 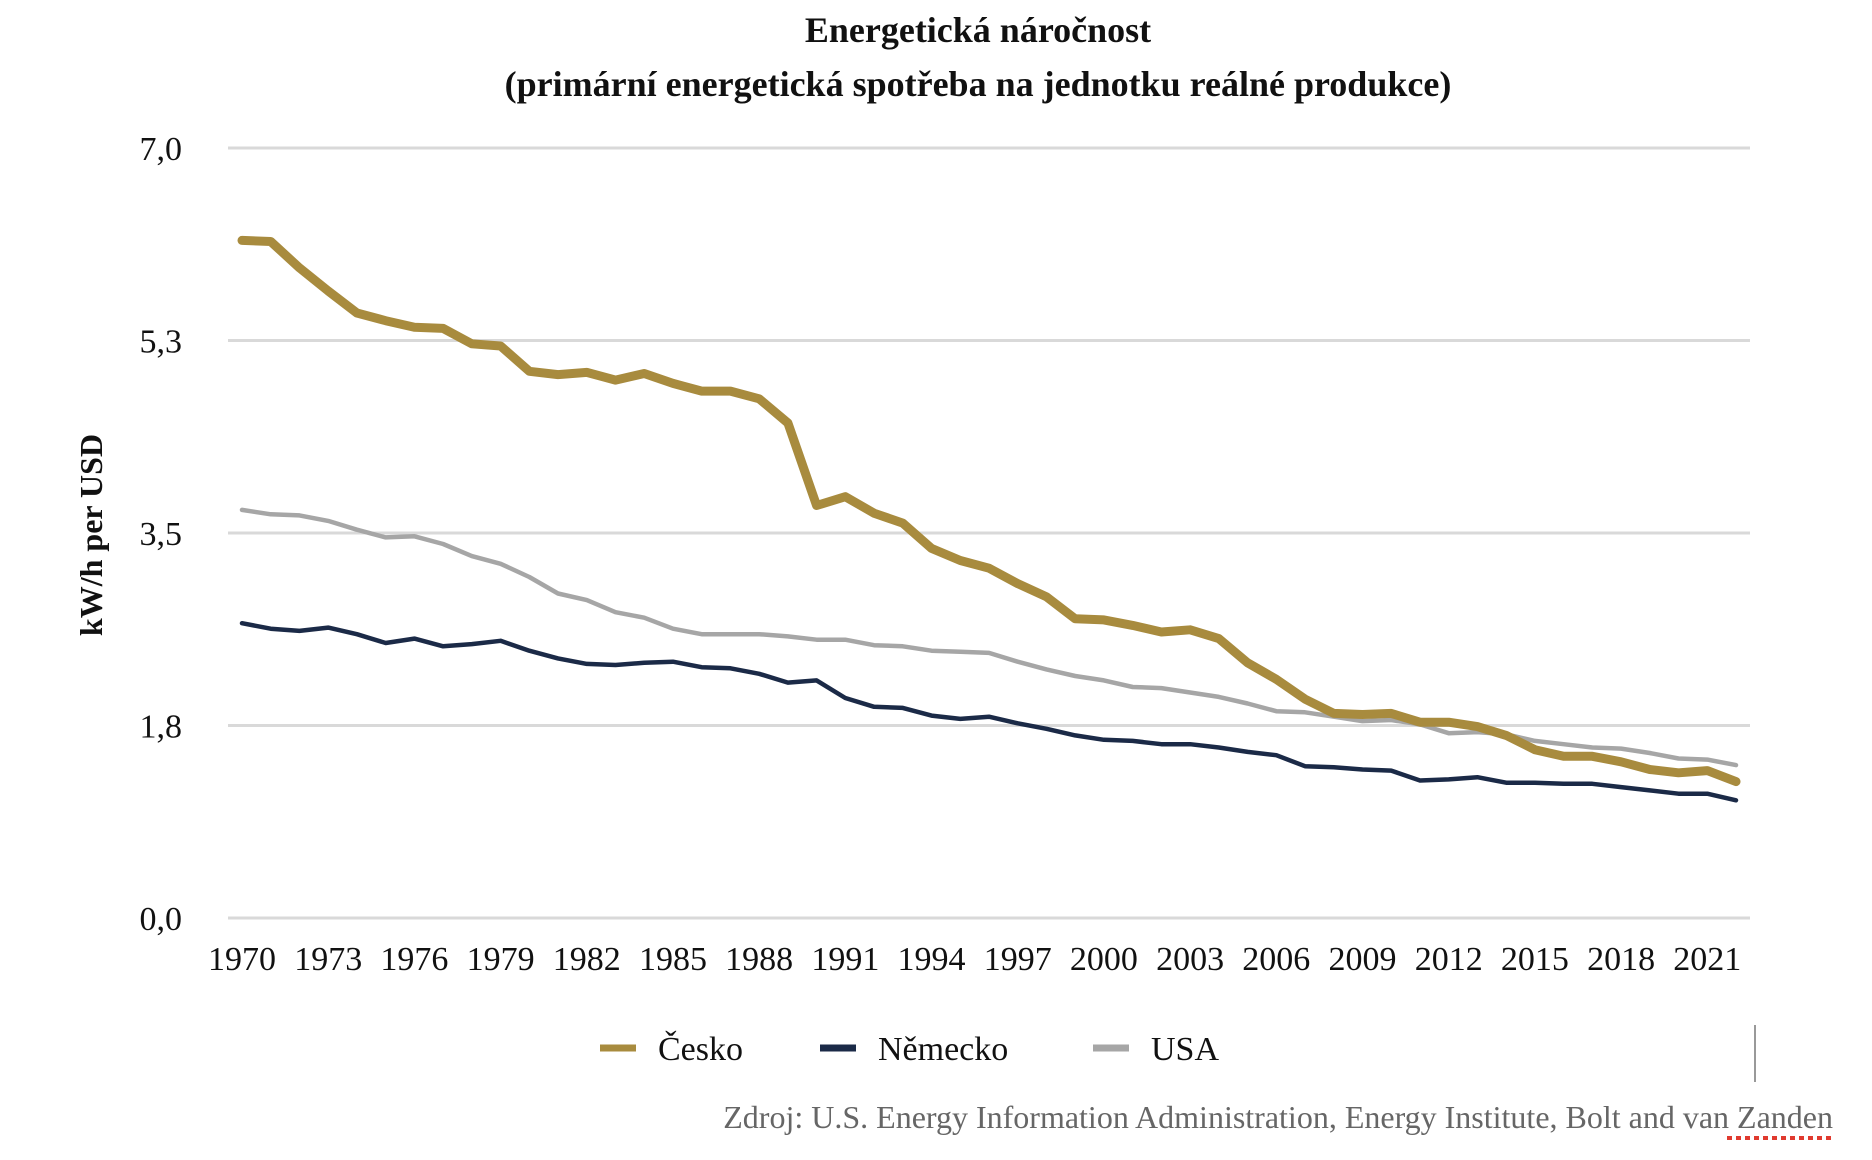 I want to click on x-tick-label: 1979, so click(x=501, y=959).